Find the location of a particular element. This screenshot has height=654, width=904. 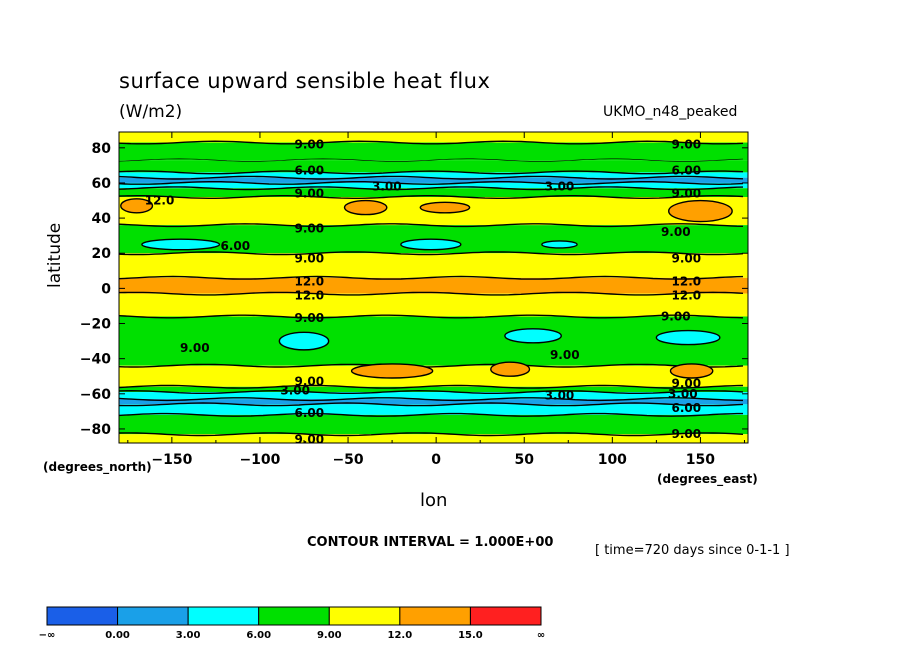

y-tick-label: −60 is located at coordinates (95, 395).